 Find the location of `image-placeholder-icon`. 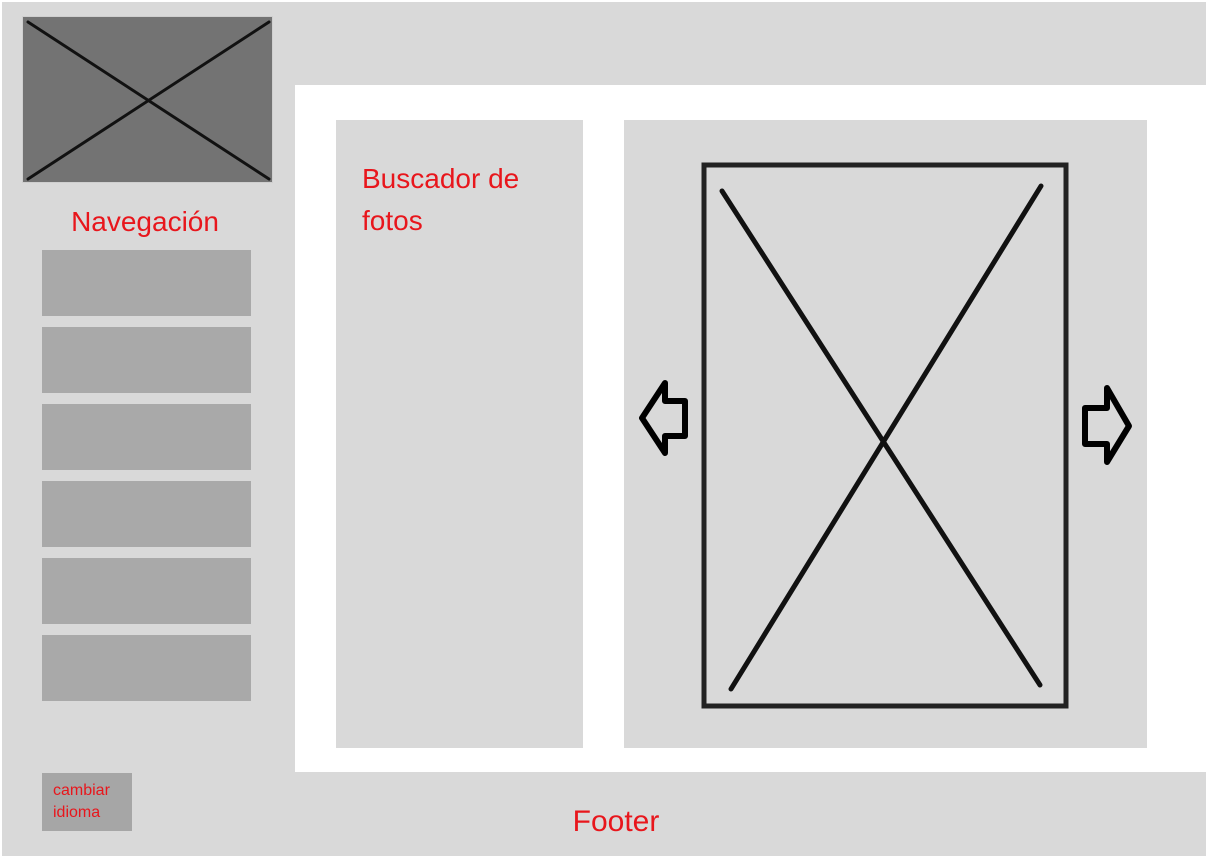

image-placeholder-icon is located at coordinates (148, 100).